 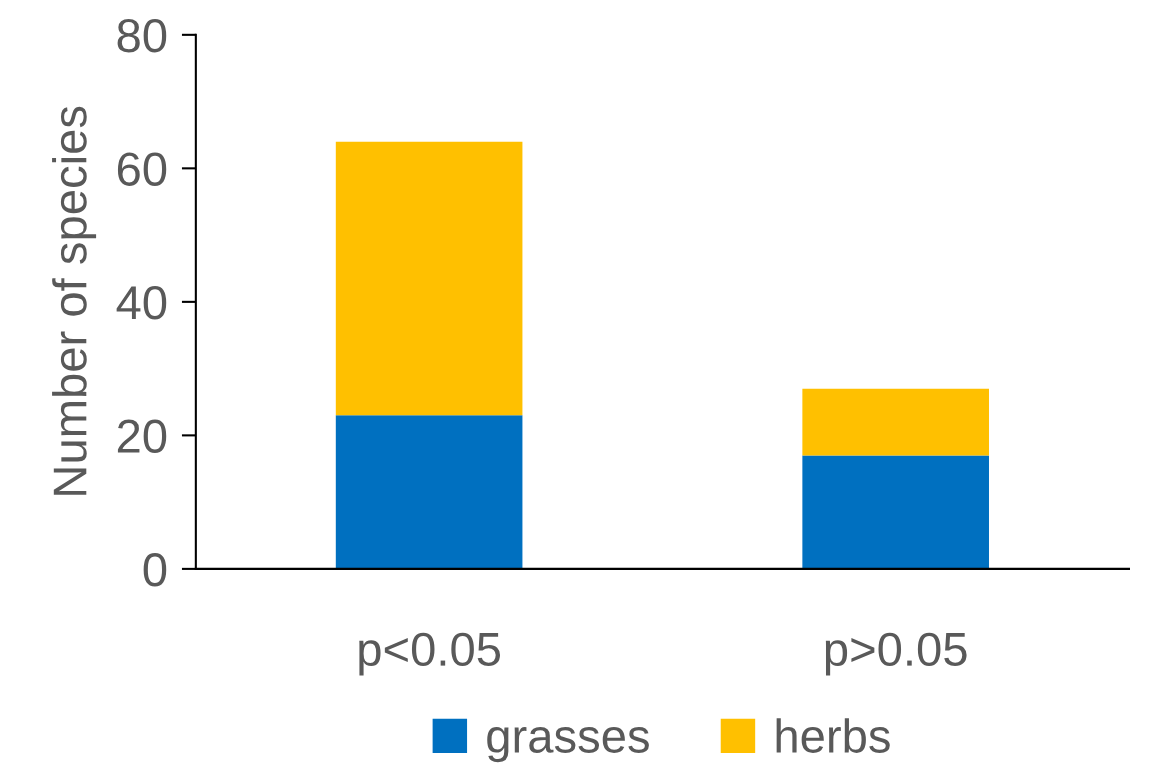 What do you see at coordinates (142, 35) in the screenshot?
I see `y-tick-label: 80` at bounding box center [142, 35].